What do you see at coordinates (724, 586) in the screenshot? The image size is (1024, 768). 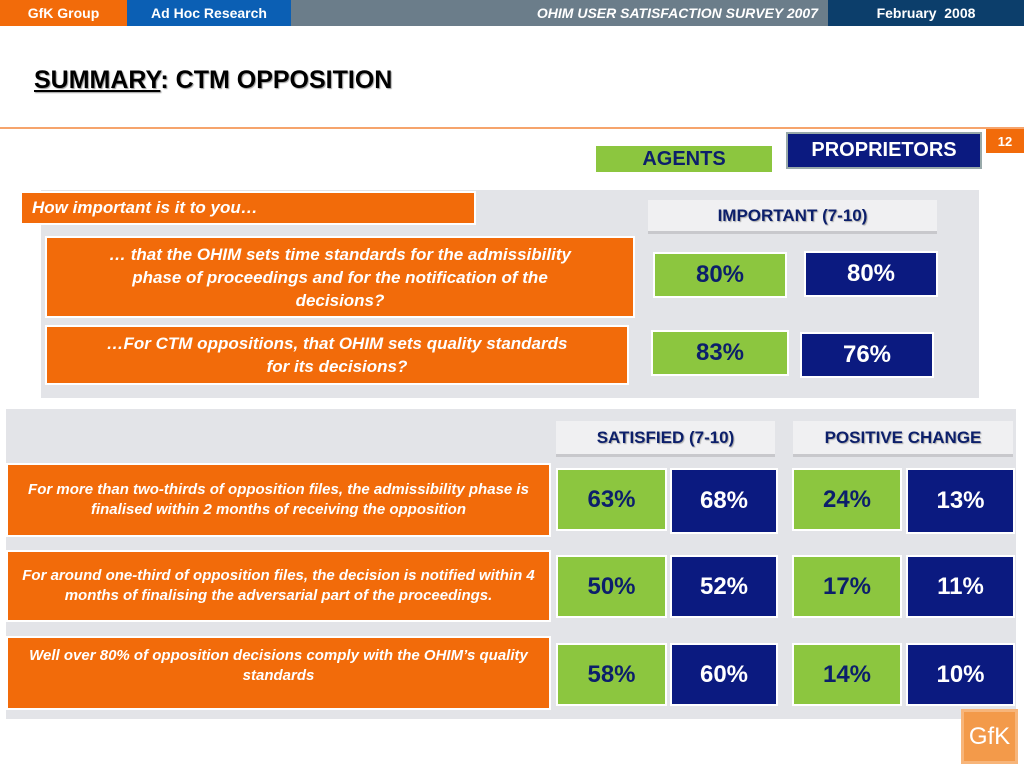 I see `satisfied-2-proprietors: 52%` at bounding box center [724, 586].